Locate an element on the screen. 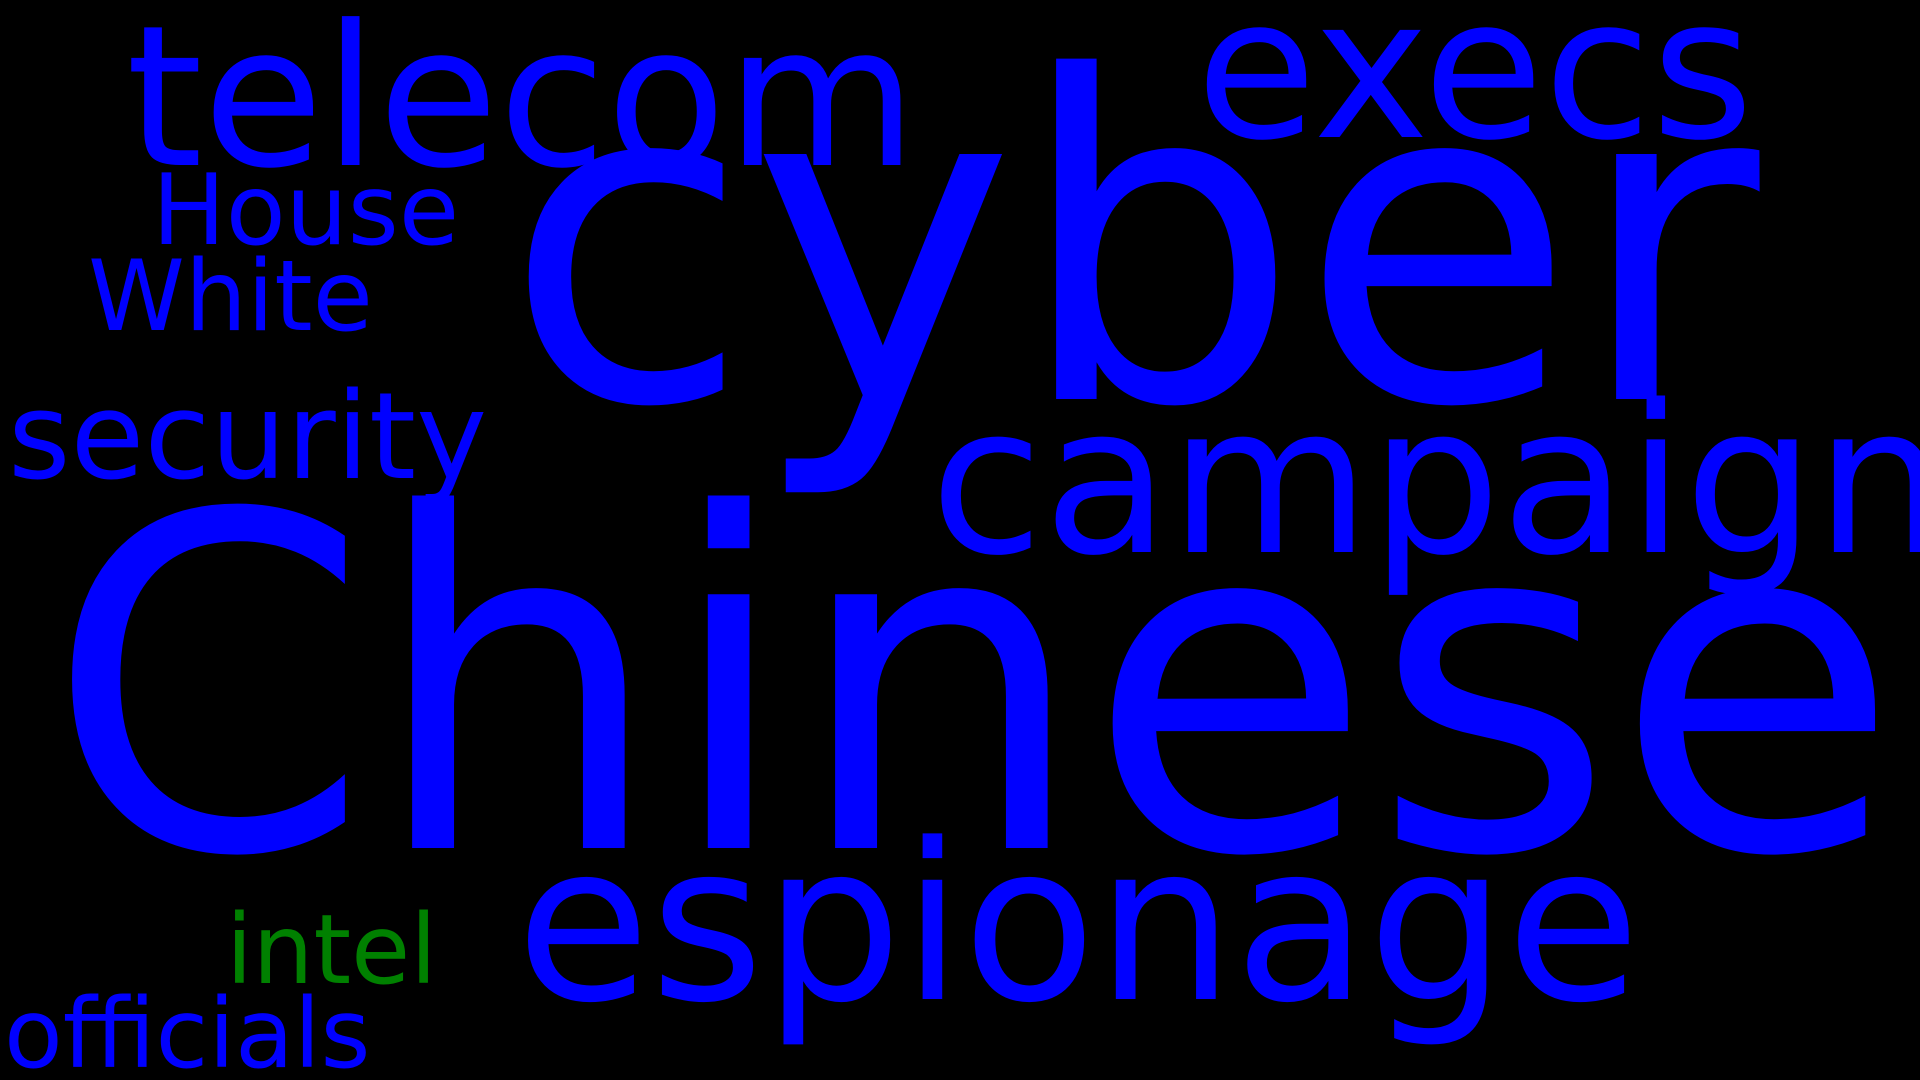 The width and height of the screenshot is (1920, 1080). word-execs: execs is located at coordinates (1475, 92).